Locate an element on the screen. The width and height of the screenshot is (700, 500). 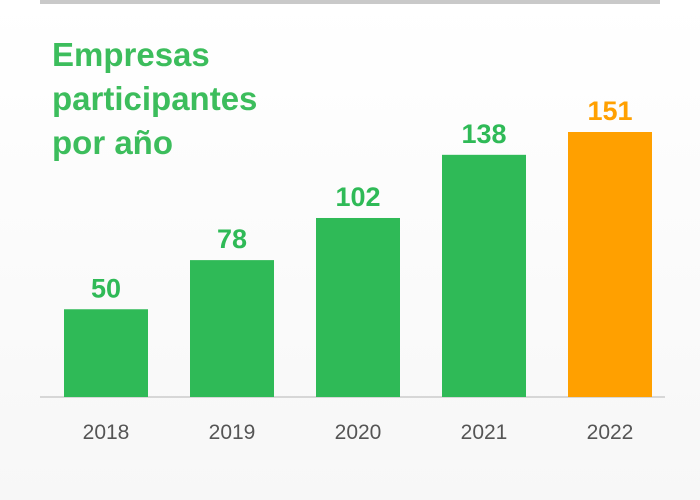
bar-2021 is located at coordinates (484, 275).